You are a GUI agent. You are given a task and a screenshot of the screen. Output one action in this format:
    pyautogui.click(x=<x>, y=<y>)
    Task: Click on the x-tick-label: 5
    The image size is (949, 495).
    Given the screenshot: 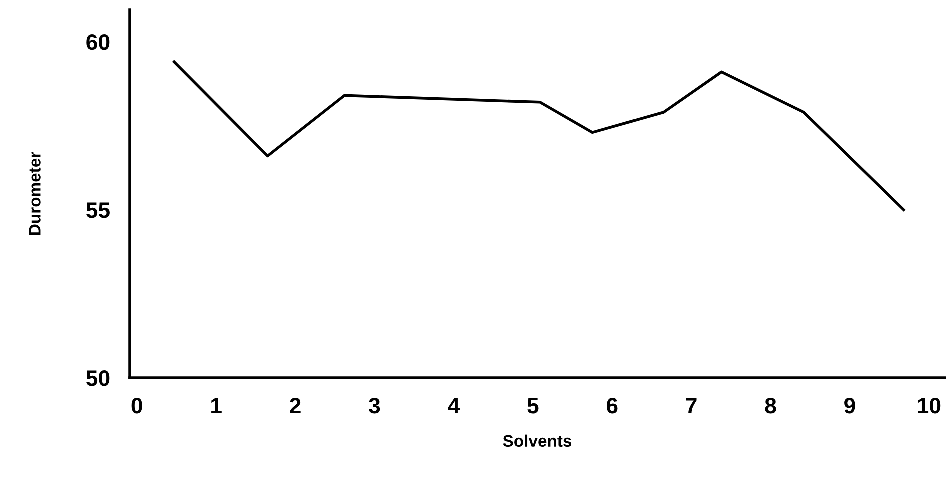 What is the action you would take?
    pyautogui.click(x=533, y=406)
    